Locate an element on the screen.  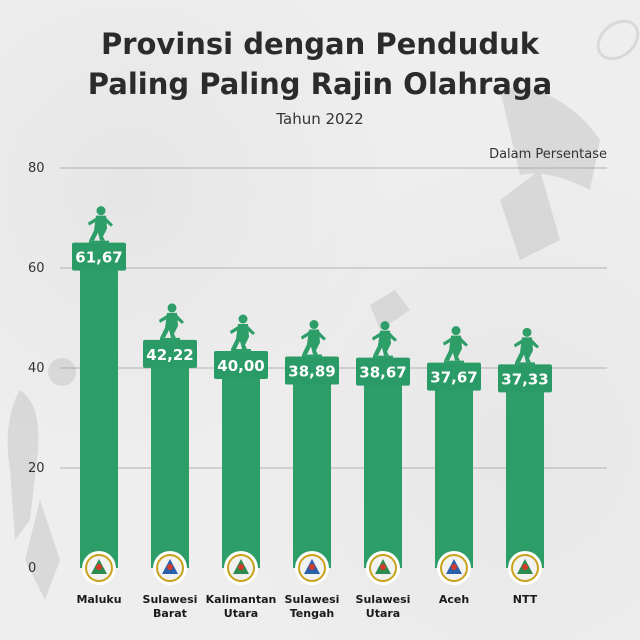
data-label: 42,22 is located at coordinates (169, 355).